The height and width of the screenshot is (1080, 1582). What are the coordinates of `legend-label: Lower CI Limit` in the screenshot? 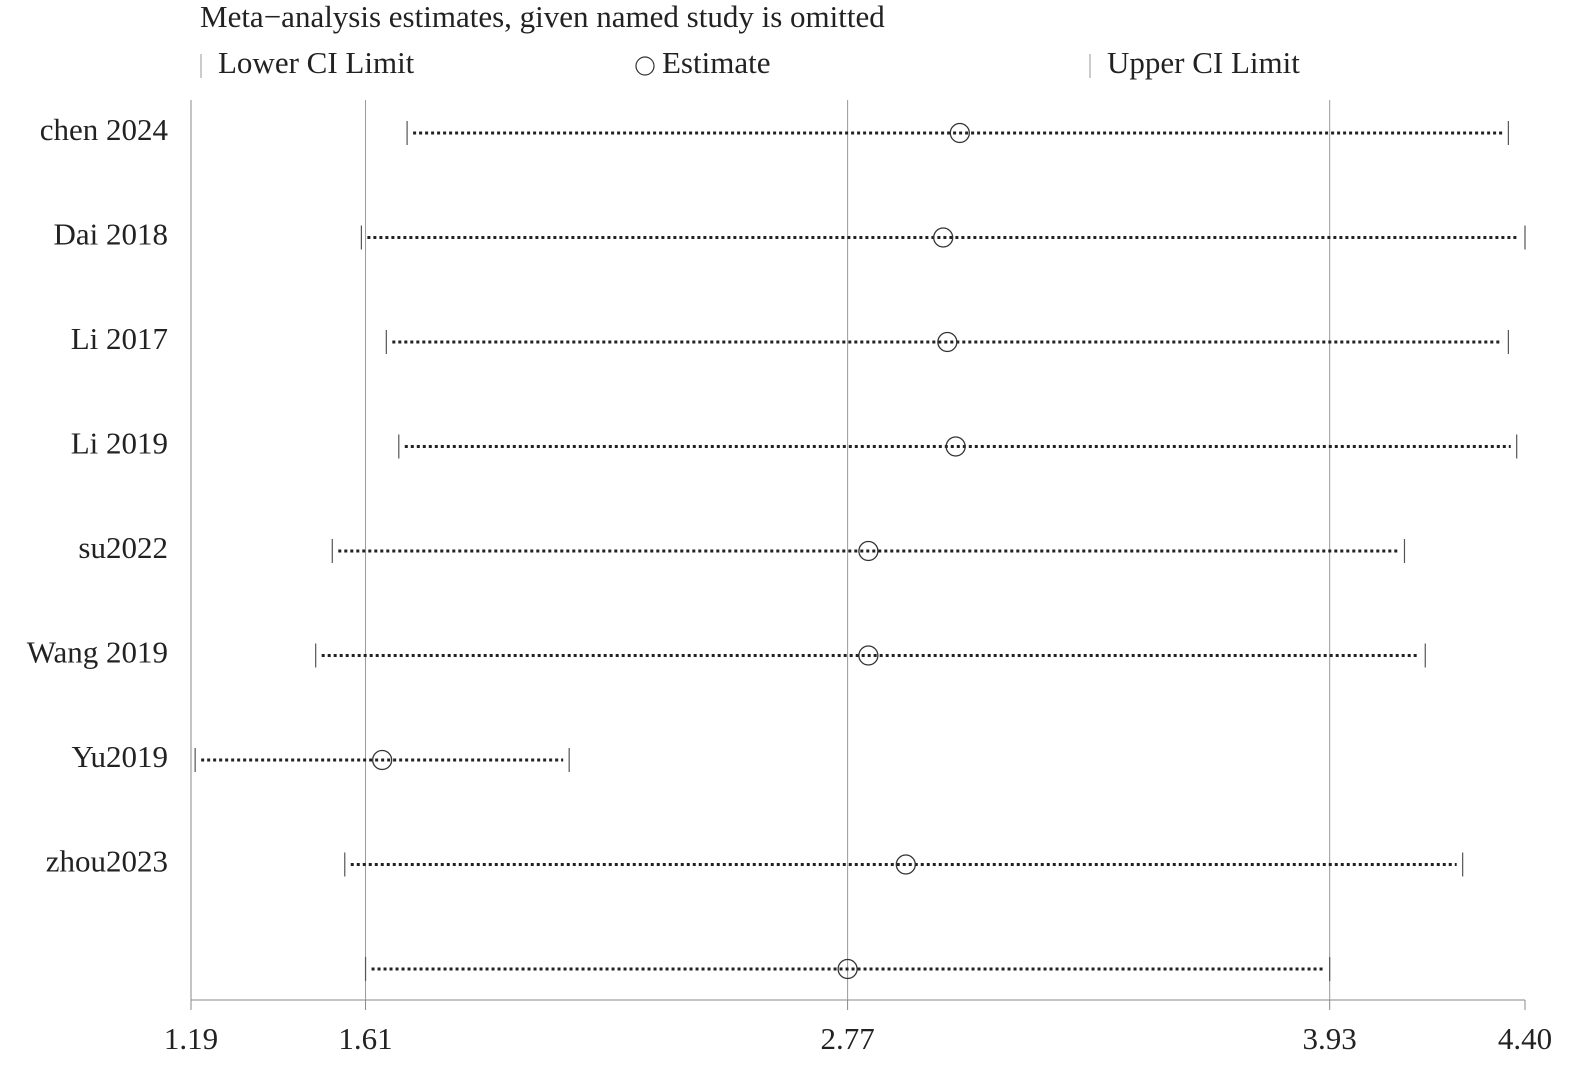 It's located at (316, 62).